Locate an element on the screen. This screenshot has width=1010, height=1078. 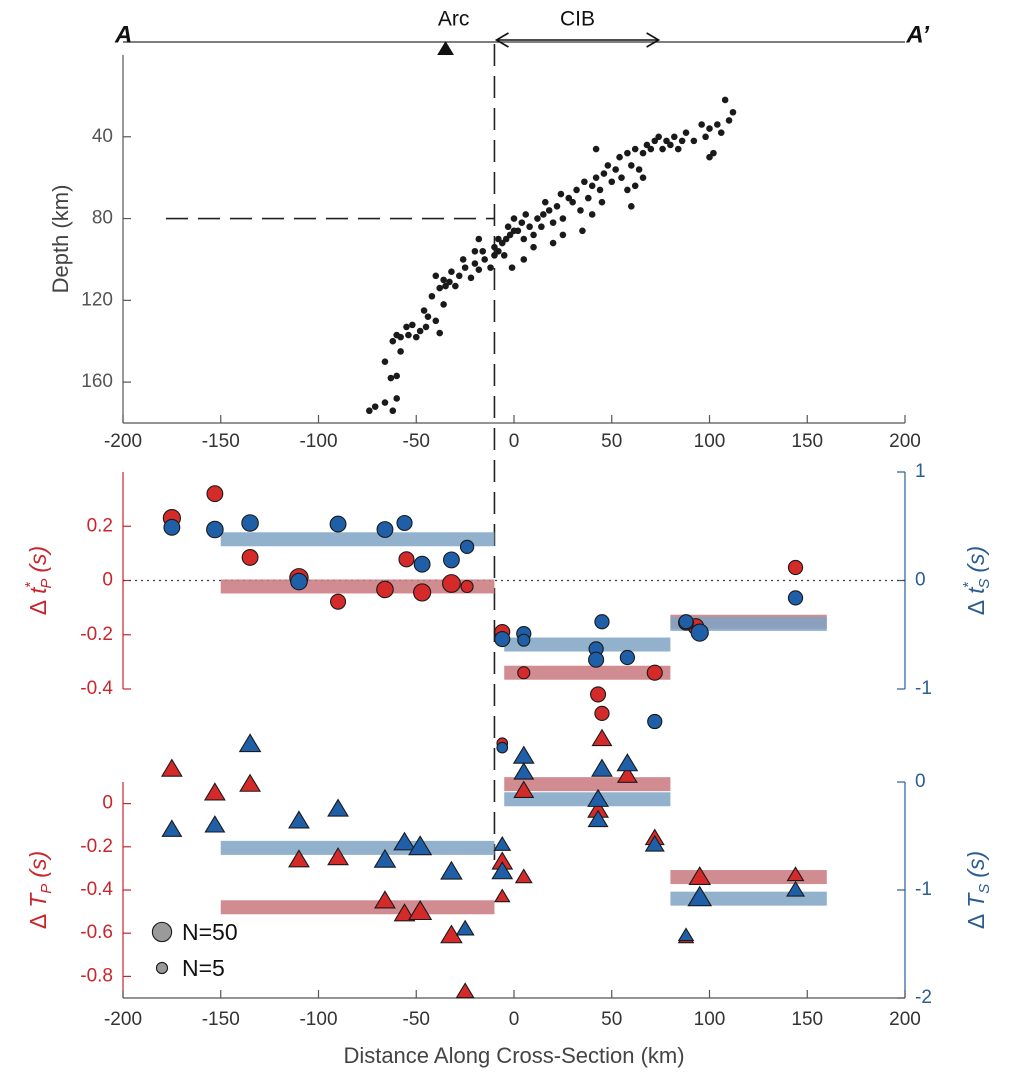
label-part: P is located at coordinates (46, 889).